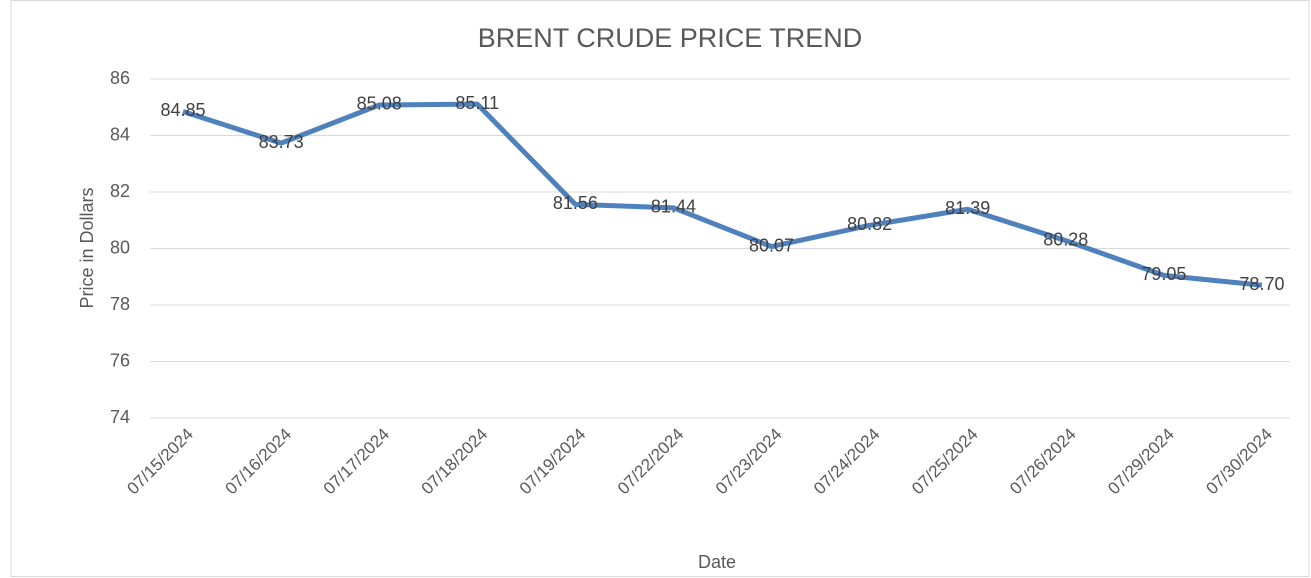  Describe the element at coordinates (120, 78) in the screenshot. I see `y-tick-label: 86` at that location.